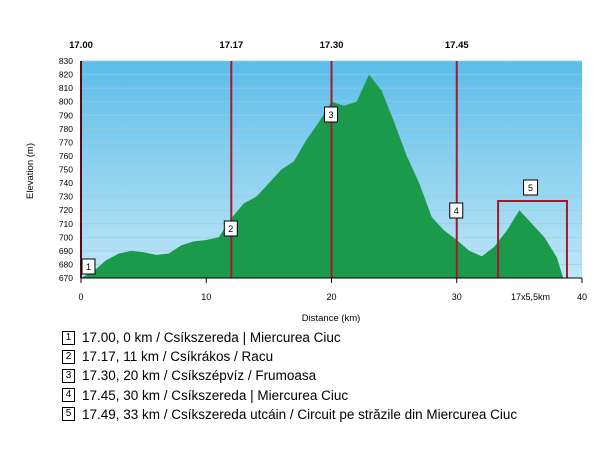 The image size is (600, 465). I want to click on legend-number: 1, so click(68, 337).